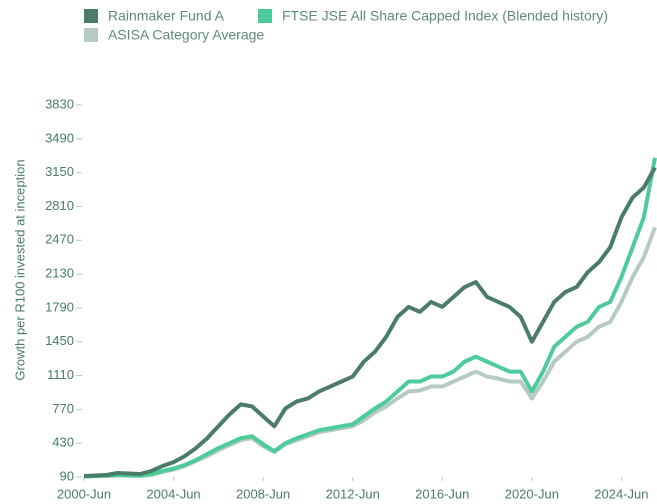 The height and width of the screenshot is (504, 657). I want to click on y-axis-label: Growth per R100 invested at inception, so click(19, 269).